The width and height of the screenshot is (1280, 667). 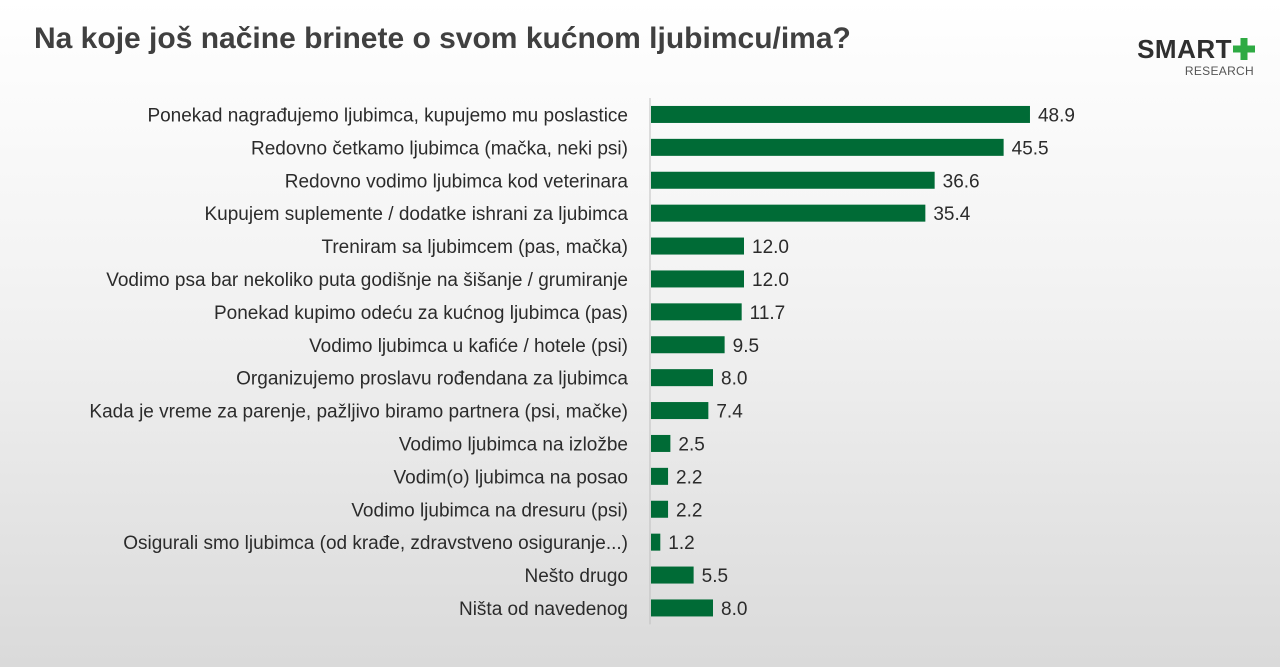 What do you see at coordinates (1030, 148) in the screenshot?
I see `value-label: 45.5` at bounding box center [1030, 148].